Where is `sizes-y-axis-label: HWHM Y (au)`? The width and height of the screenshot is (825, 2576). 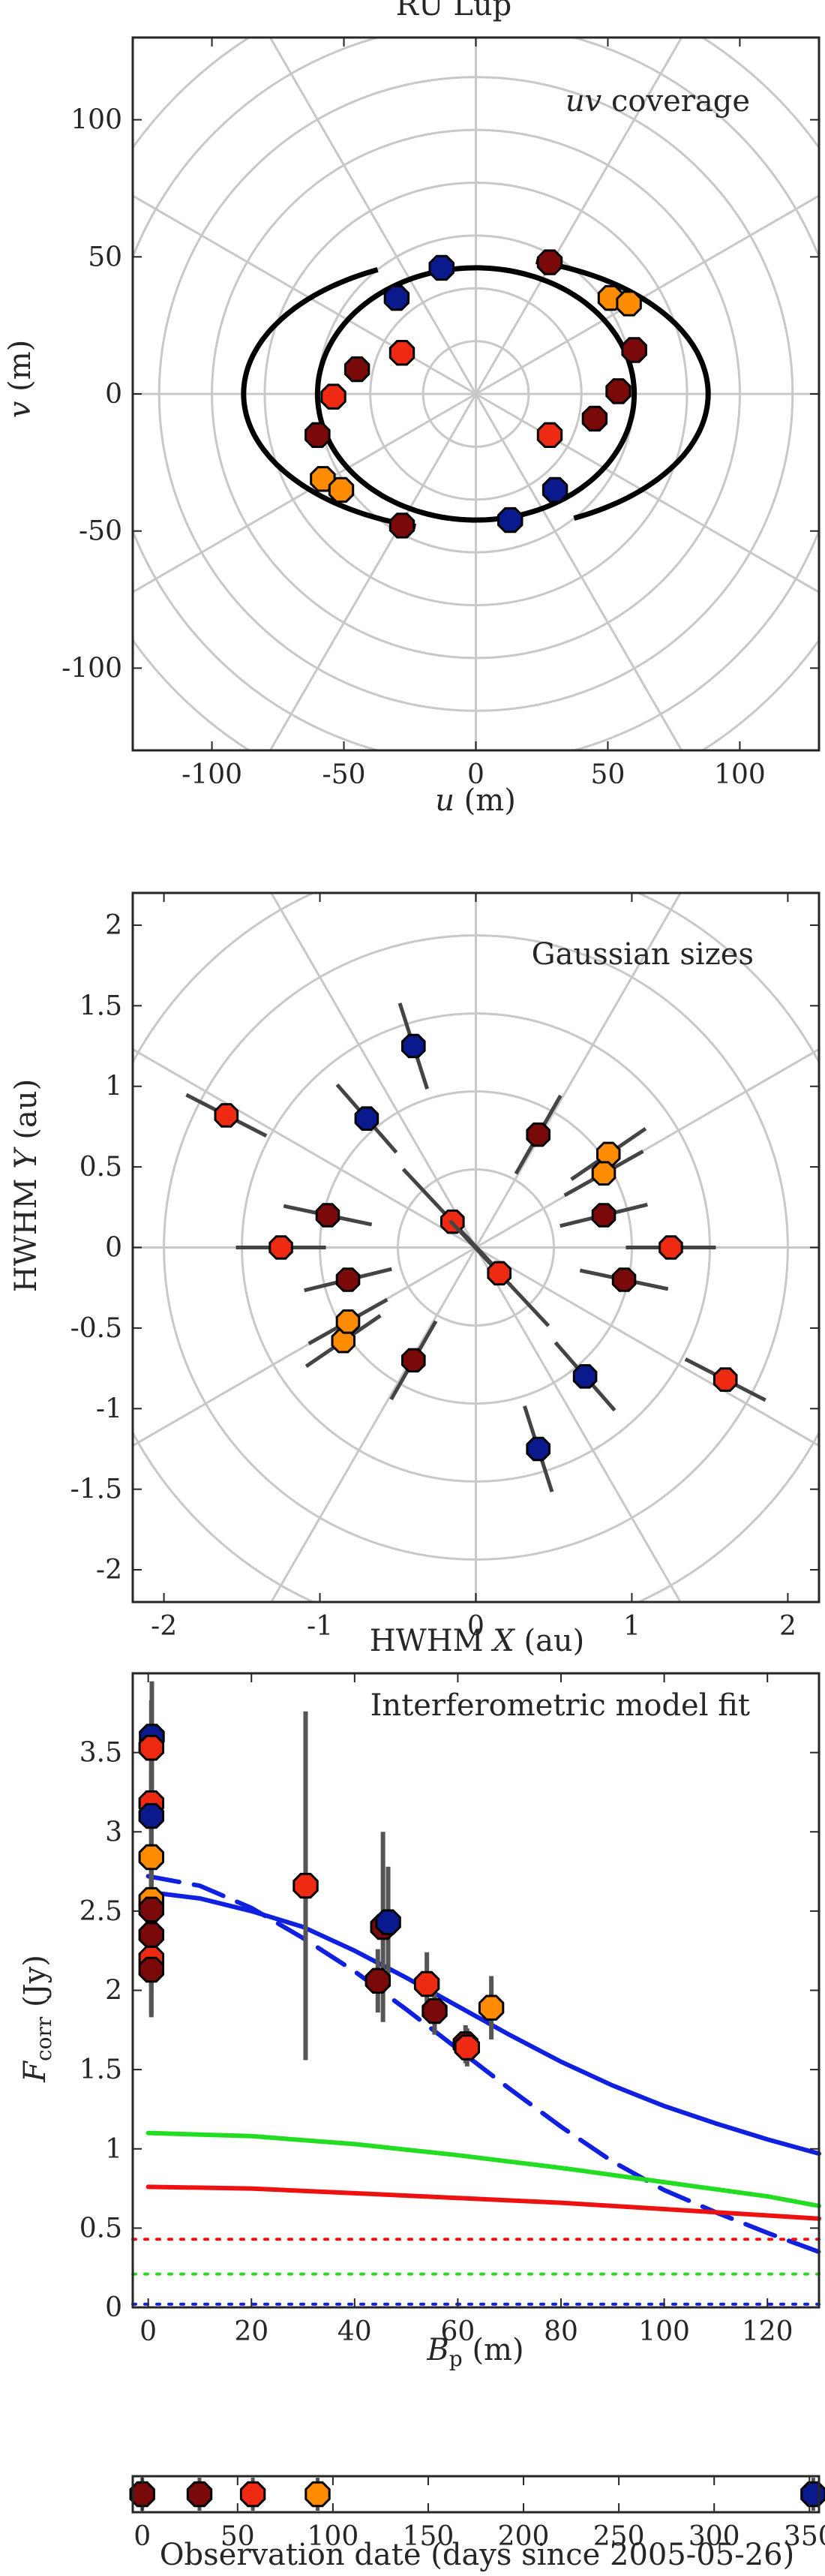
sizes-y-axis-label: HWHM Y (au) is located at coordinates (26, 1186).